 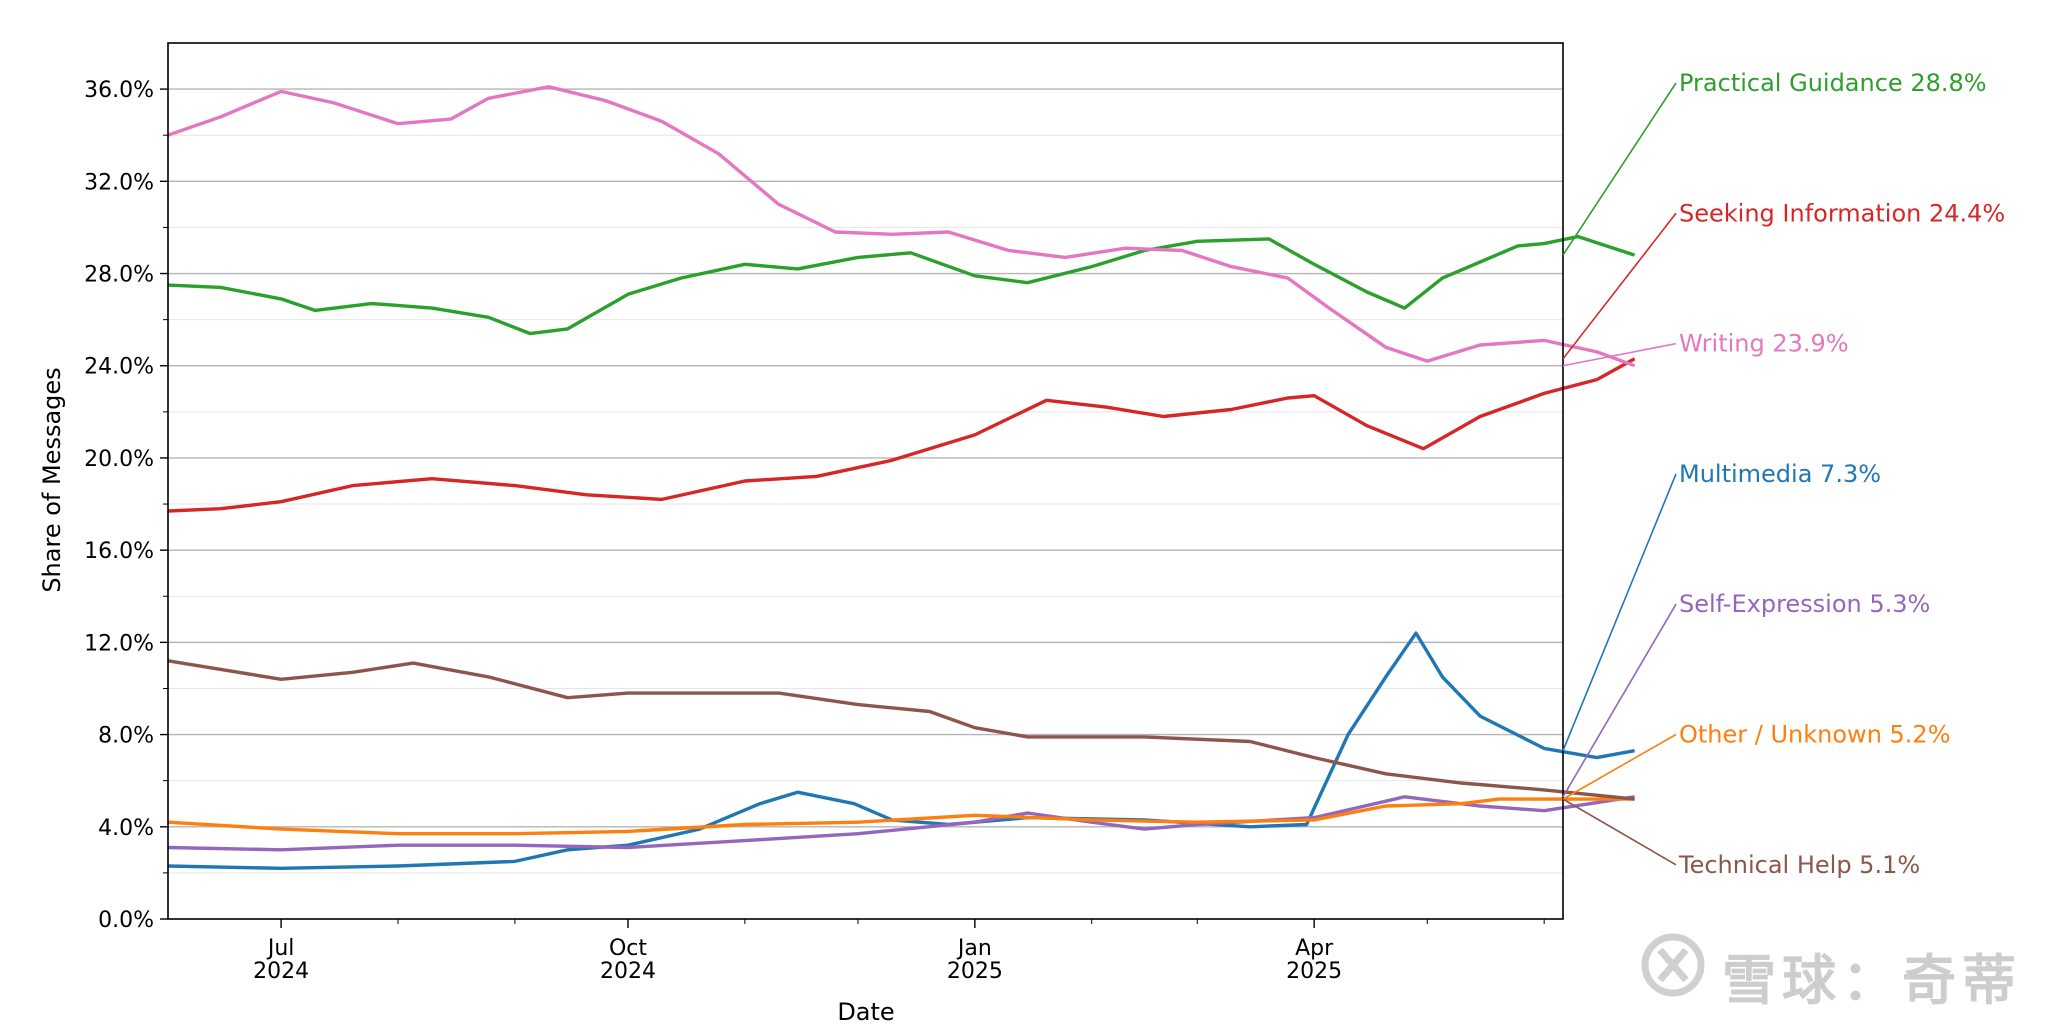 What do you see at coordinates (119, 367) in the screenshot?
I see `y-tick-label: 24.0%` at bounding box center [119, 367].